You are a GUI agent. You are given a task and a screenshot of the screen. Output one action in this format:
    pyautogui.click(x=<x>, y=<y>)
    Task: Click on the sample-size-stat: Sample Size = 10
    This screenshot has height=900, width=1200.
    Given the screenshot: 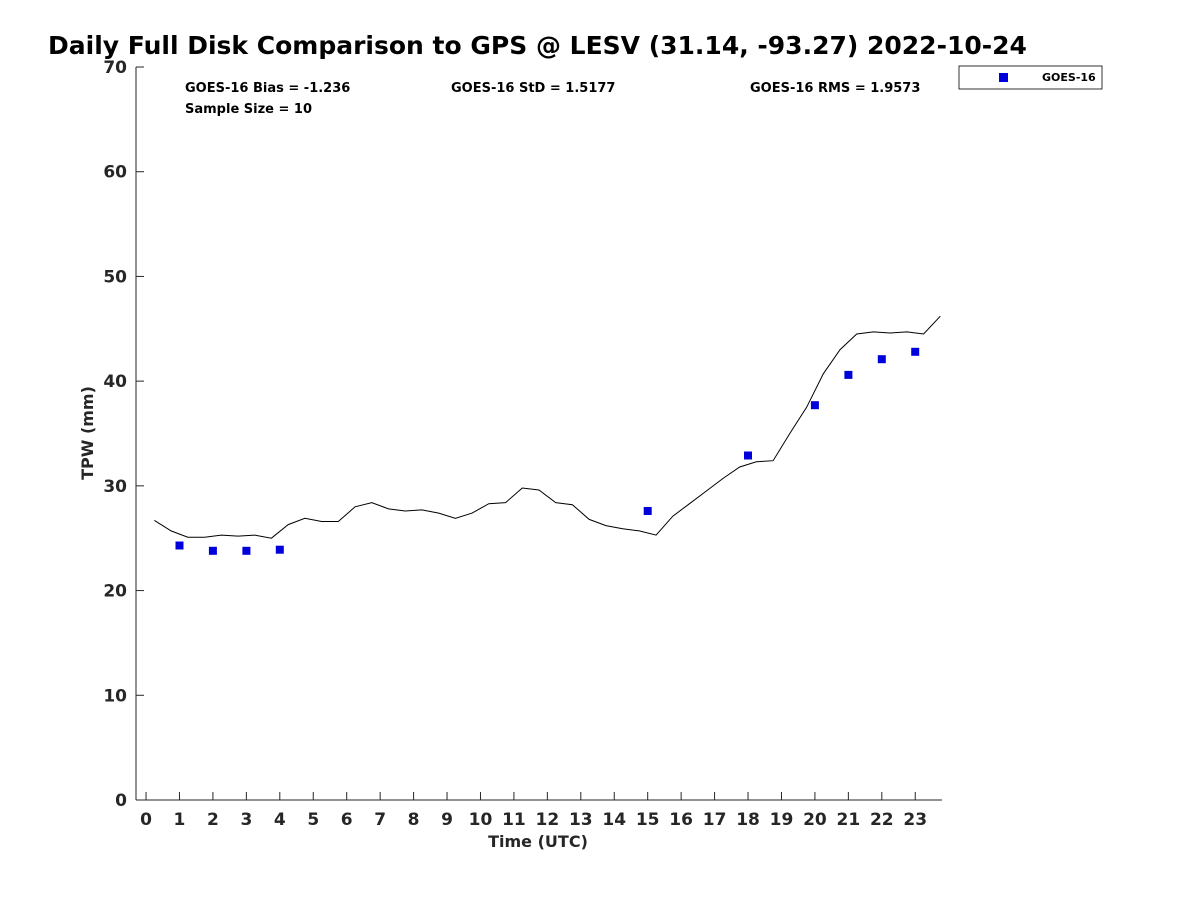 What is the action you would take?
    pyautogui.click(x=248, y=109)
    